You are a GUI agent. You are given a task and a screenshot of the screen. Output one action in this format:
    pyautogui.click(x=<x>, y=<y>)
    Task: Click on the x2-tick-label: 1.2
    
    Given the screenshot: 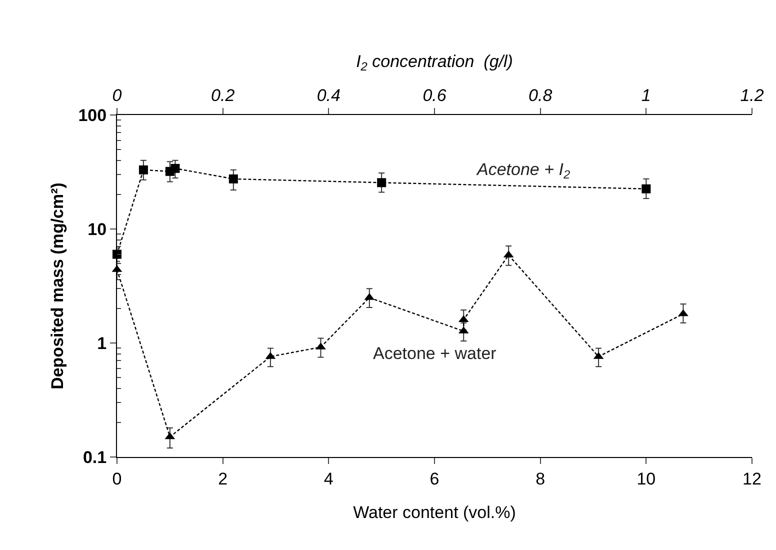 What is the action you would take?
    pyautogui.click(x=752, y=96)
    